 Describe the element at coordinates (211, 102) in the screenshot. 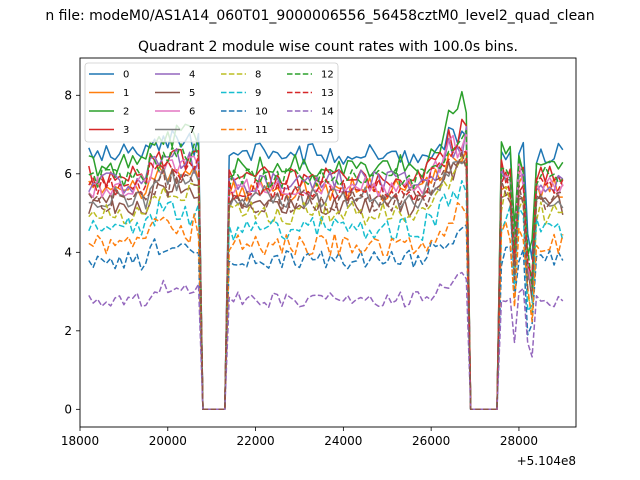

I see `legend-box` at that location.